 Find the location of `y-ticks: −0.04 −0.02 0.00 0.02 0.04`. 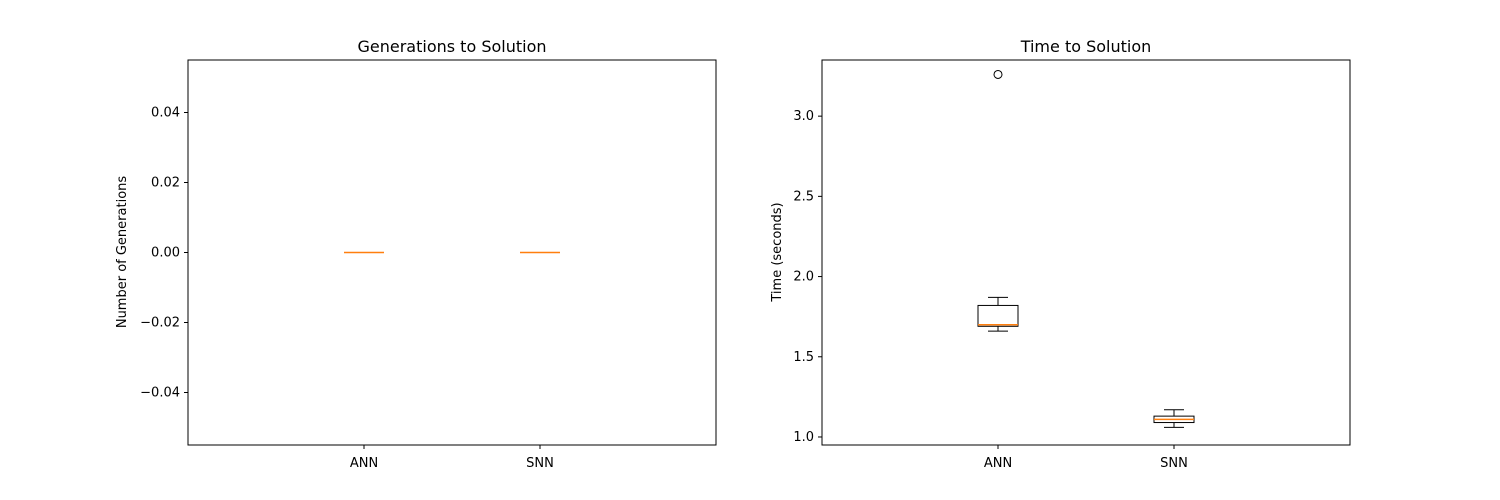

y-ticks: −0.04 −0.02 0.00 0.02 0.04 is located at coordinates (164, 253).